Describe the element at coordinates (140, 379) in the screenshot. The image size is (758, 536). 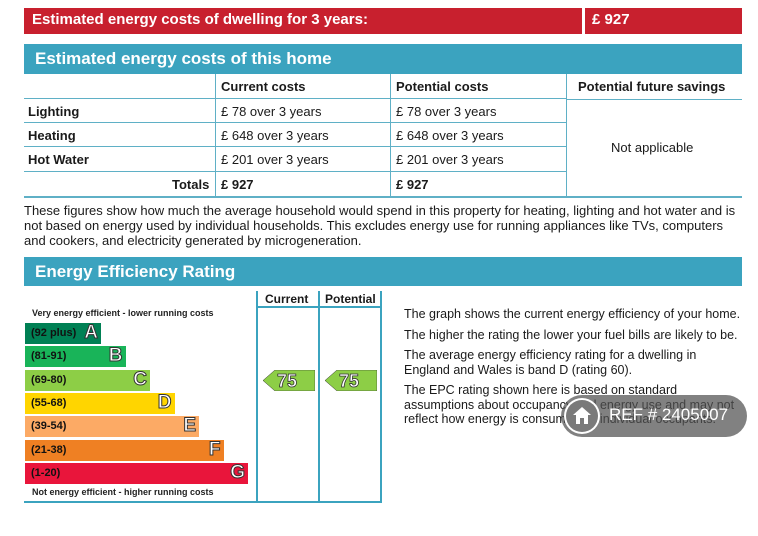
I see `band-letter: C` at that location.